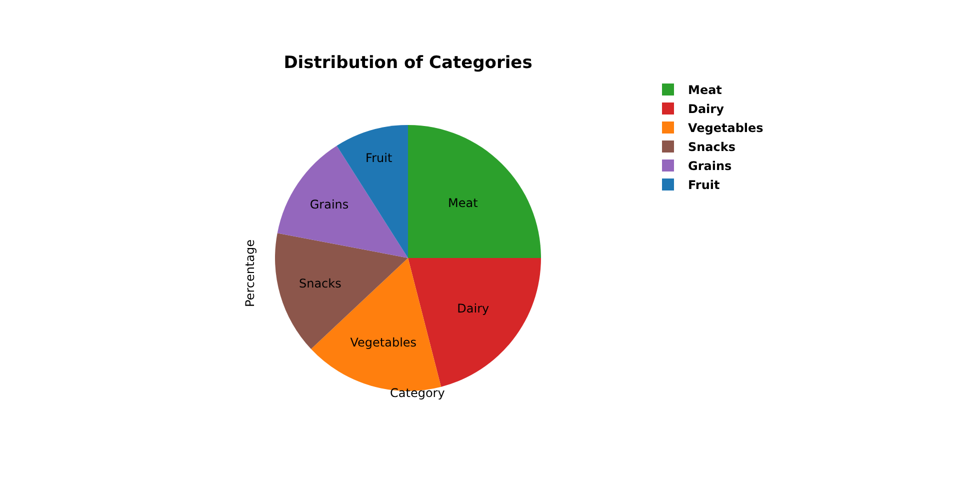  What do you see at coordinates (726, 128) in the screenshot?
I see `legend-label: Vegetables` at bounding box center [726, 128].